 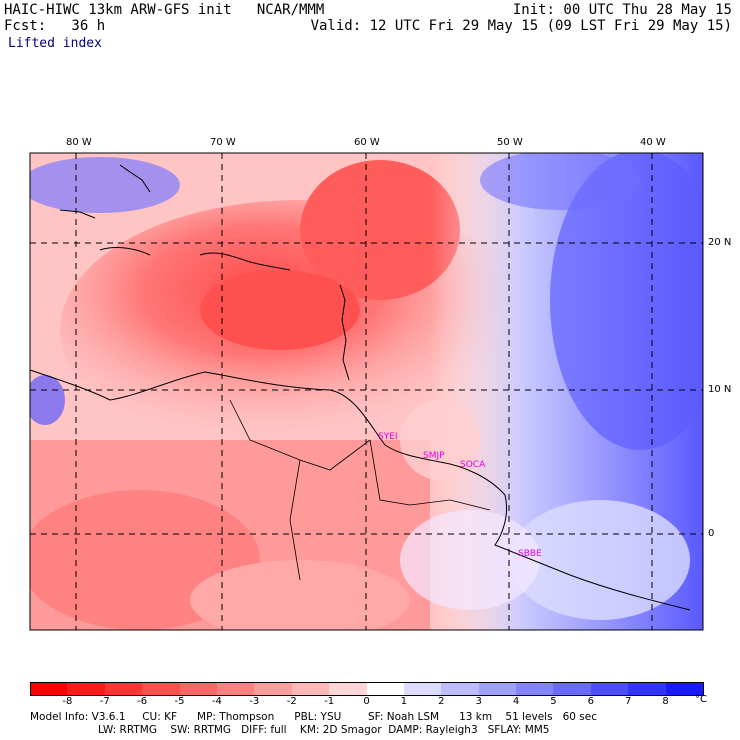 What do you see at coordinates (67, 701) in the screenshot?
I see `colorbar-tick-label: -8` at bounding box center [67, 701].